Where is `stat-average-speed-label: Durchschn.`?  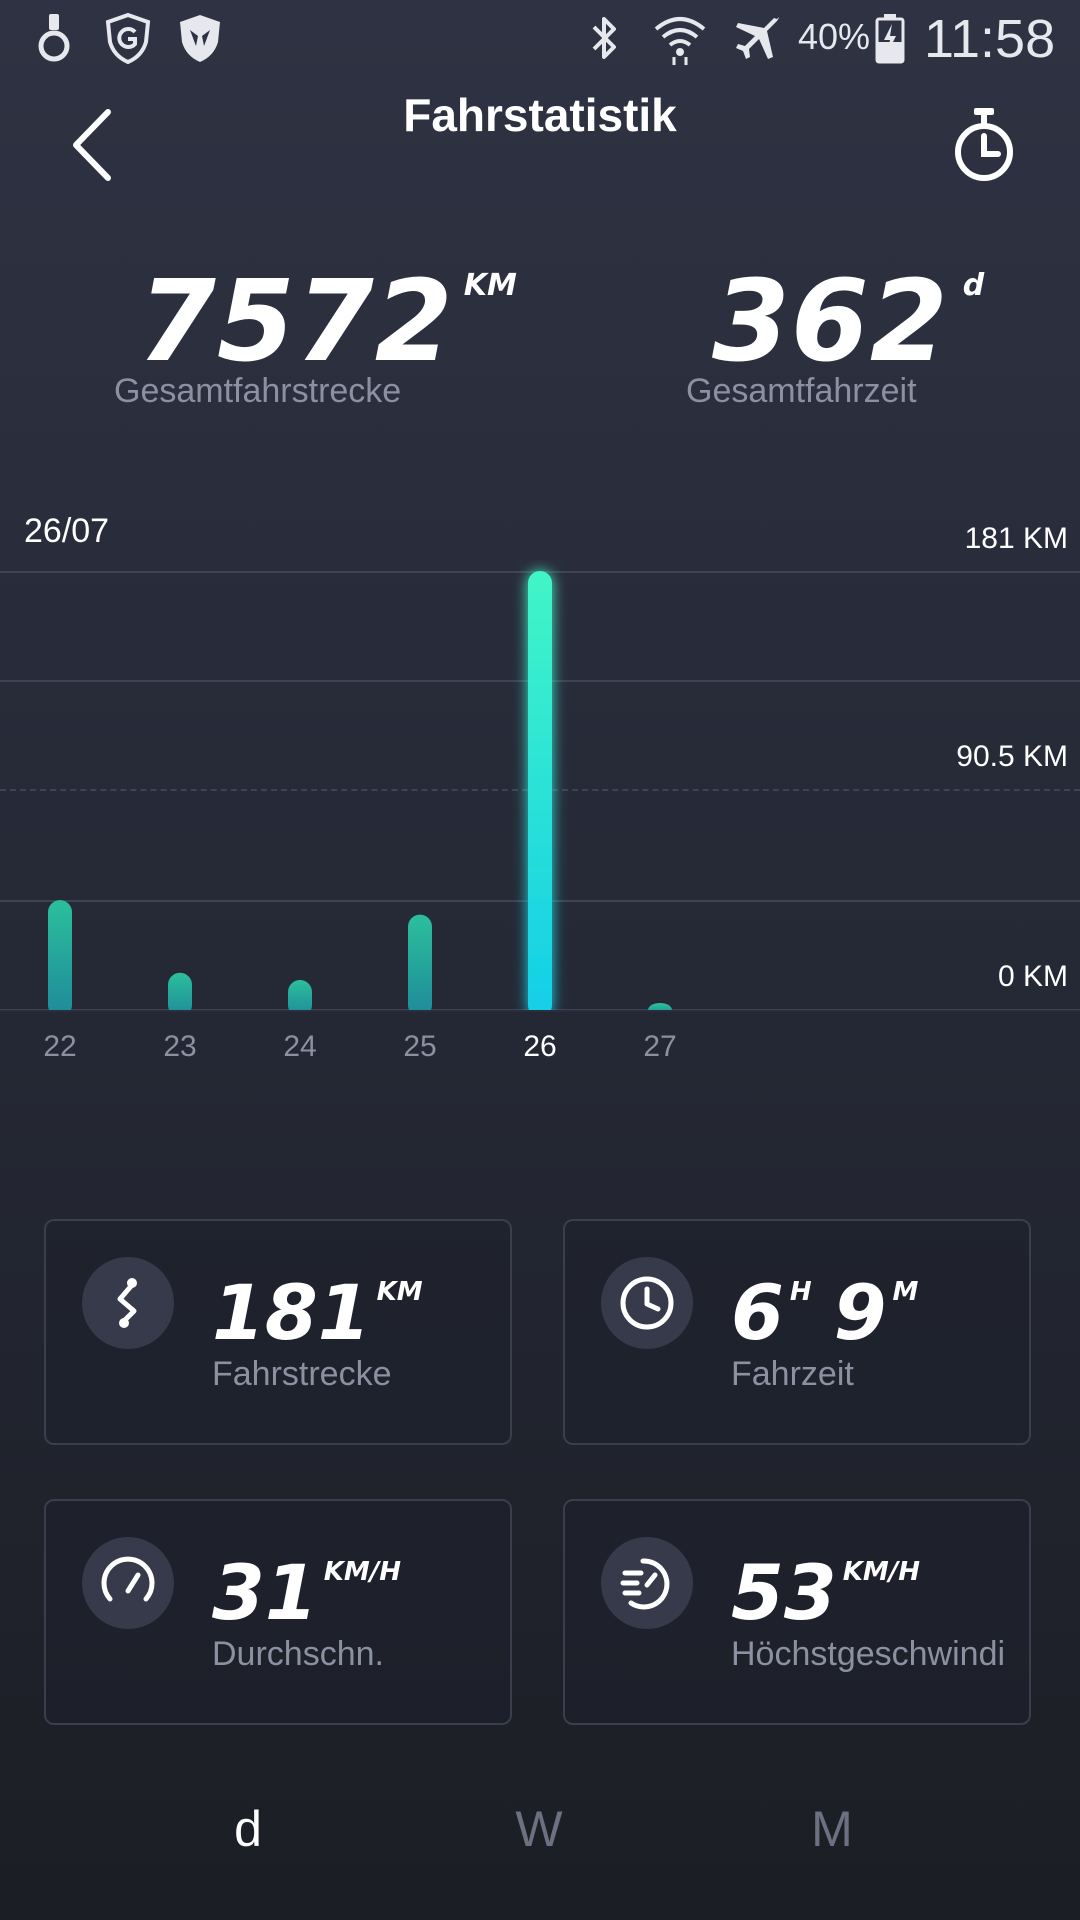
stat-average-speed-label: Durchschn. is located at coordinates (298, 1654).